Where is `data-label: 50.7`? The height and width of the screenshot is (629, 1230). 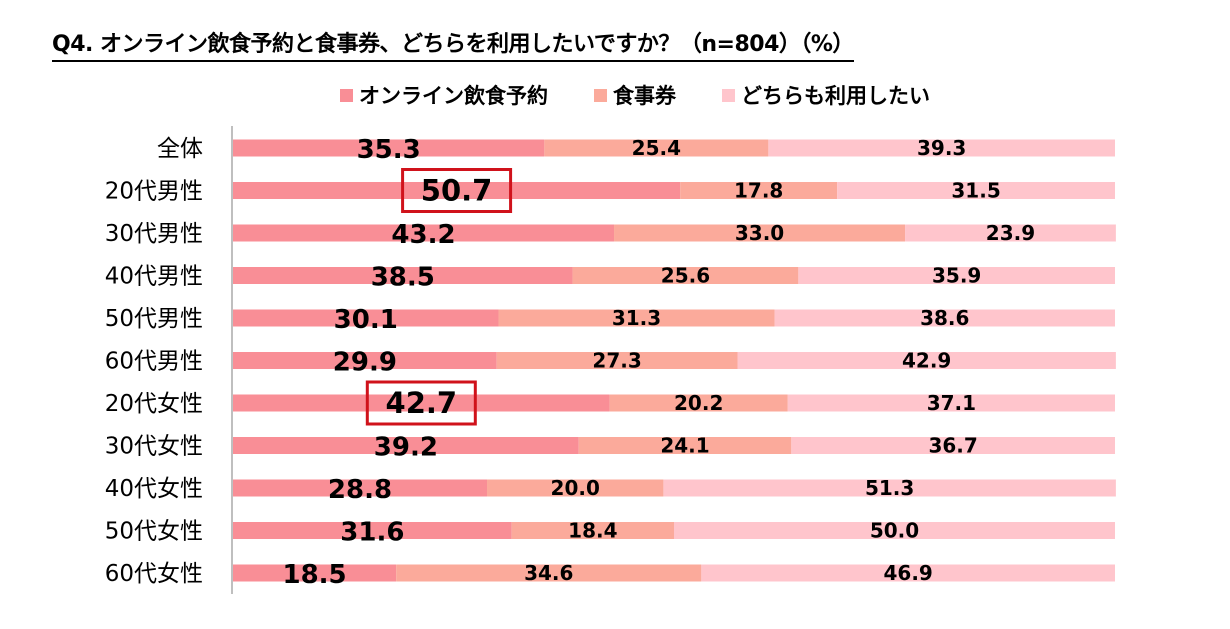 data-label: 50.7 is located at coordinates (457, 191).